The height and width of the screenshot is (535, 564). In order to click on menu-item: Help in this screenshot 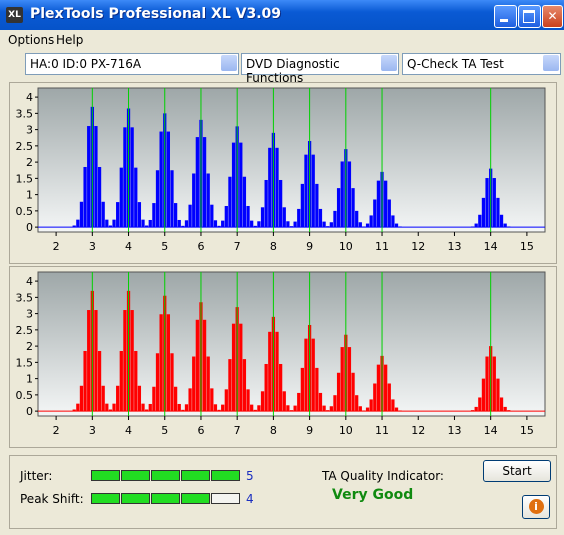, I will do `click(70, 40)`.